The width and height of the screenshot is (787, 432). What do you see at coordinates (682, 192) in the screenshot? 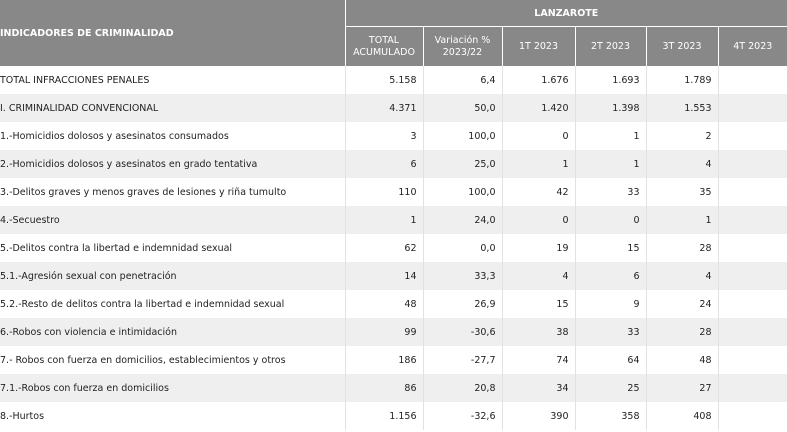
I see `cell-3t: 35` at bounding box center [682, 192].